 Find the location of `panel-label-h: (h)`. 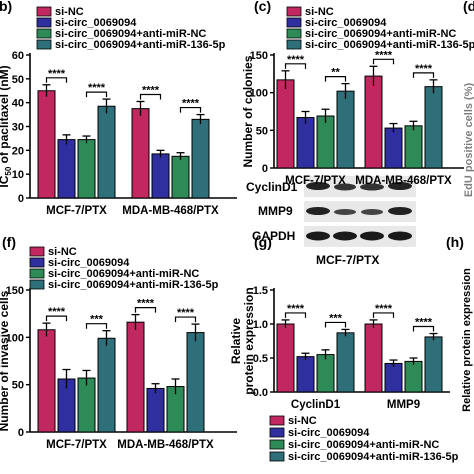

panel-label-h: (h) is located at coordinates (455, 242).